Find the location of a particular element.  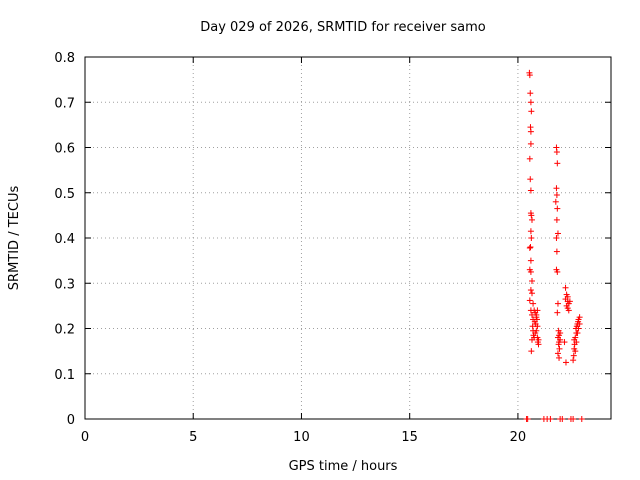

y-tick-label: 0.1 is located at coordinates (64, 375).